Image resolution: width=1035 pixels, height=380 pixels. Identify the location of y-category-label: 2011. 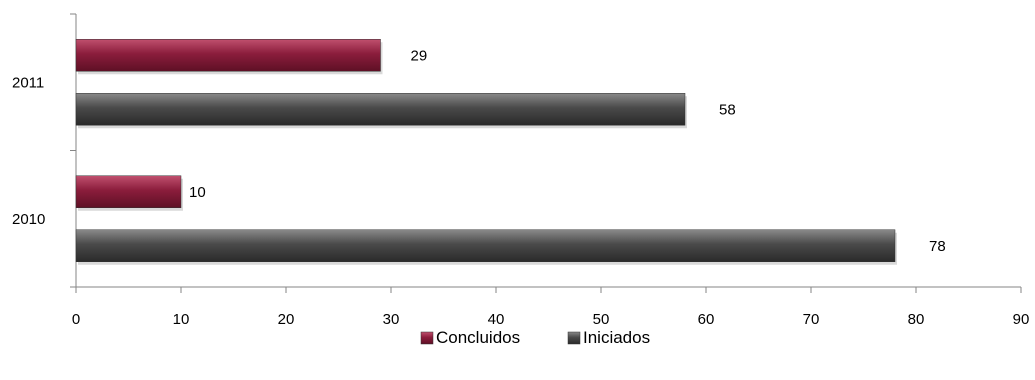
(28, 82).